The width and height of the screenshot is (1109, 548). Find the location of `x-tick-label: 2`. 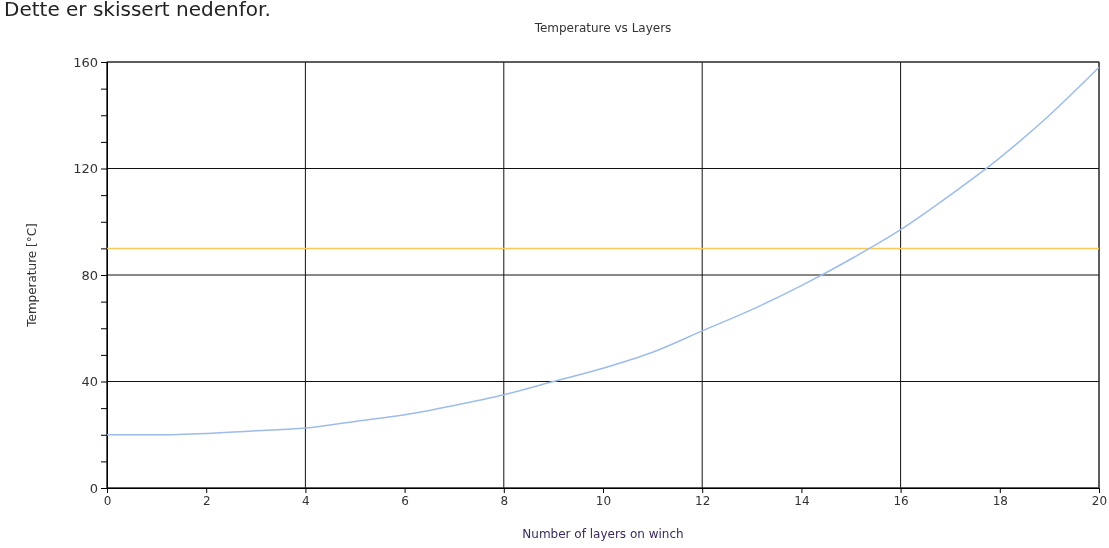

x-tick-label: 2 is located at coordinates (206, 500).